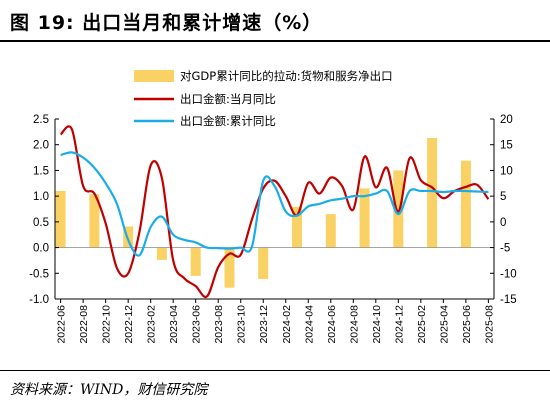 The height and width of the screenshot is (407, 550). What do you see at coordinates (109, 390) in the screenshot?
I see `source-note: 资料来源：WIND，财信研究院` at bounding box center [109, 390].